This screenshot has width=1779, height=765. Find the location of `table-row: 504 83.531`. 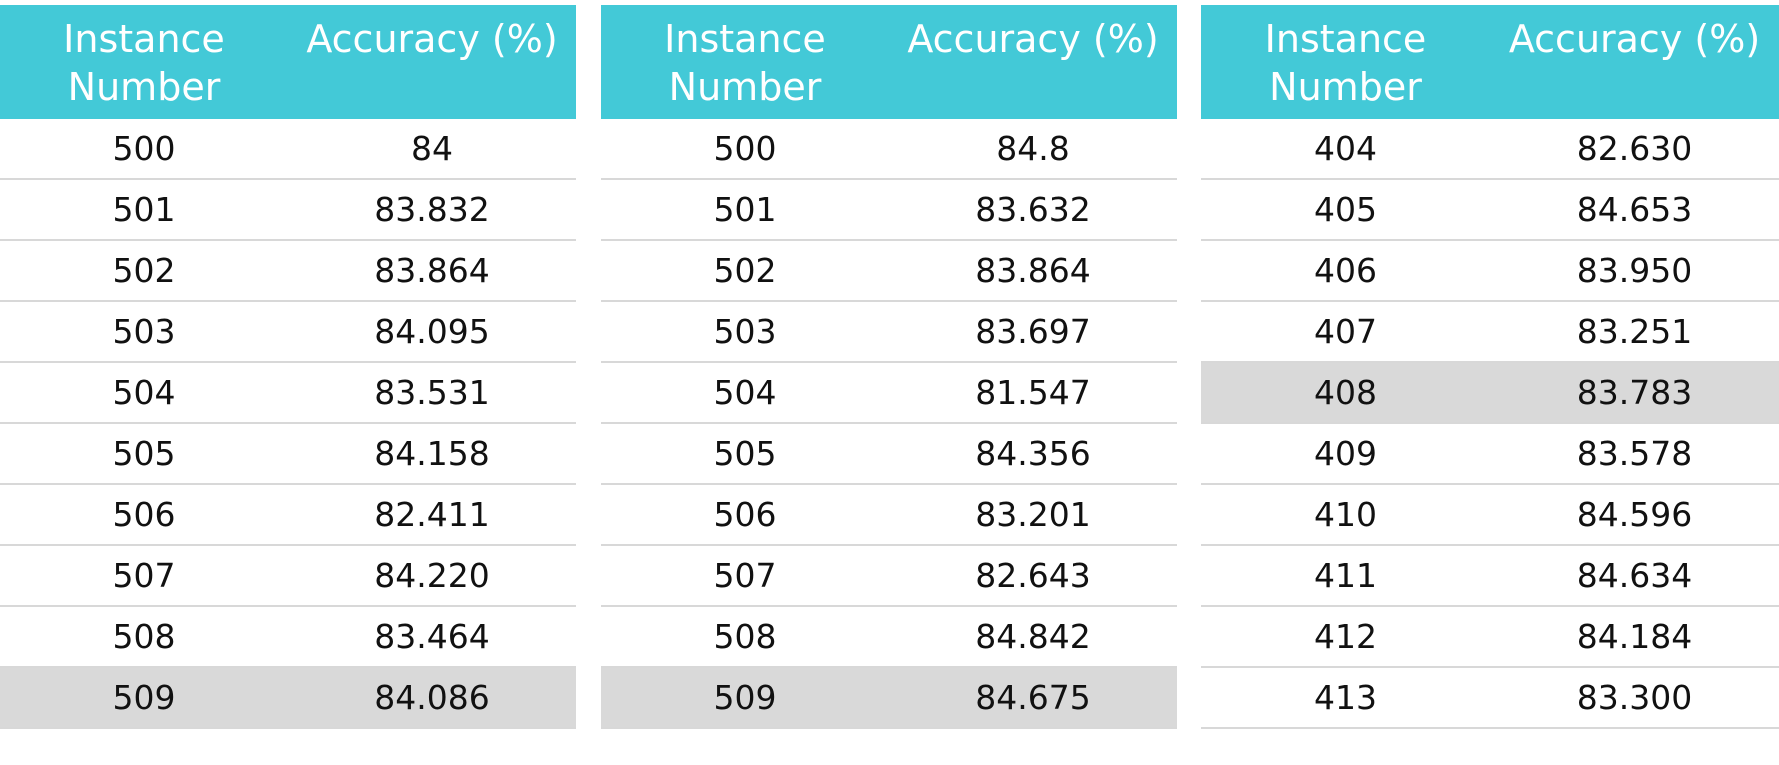

table-row: 504 83.531 is located at coordinates (288, 393).